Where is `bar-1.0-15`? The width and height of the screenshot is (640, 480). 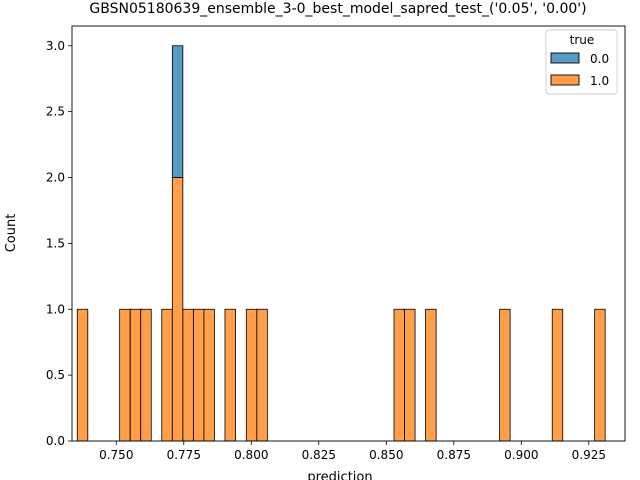
bar-1.0-15 is located at coordinates (505, 375).